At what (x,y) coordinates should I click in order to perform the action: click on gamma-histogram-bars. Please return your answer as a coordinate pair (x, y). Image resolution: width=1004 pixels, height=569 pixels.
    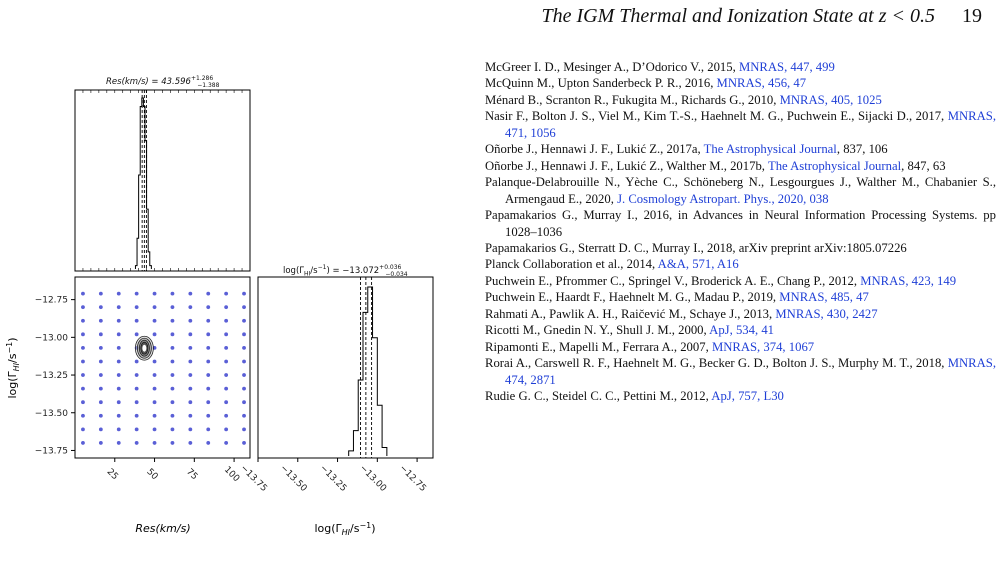
    Looking at the image, I should click on (368, 371).